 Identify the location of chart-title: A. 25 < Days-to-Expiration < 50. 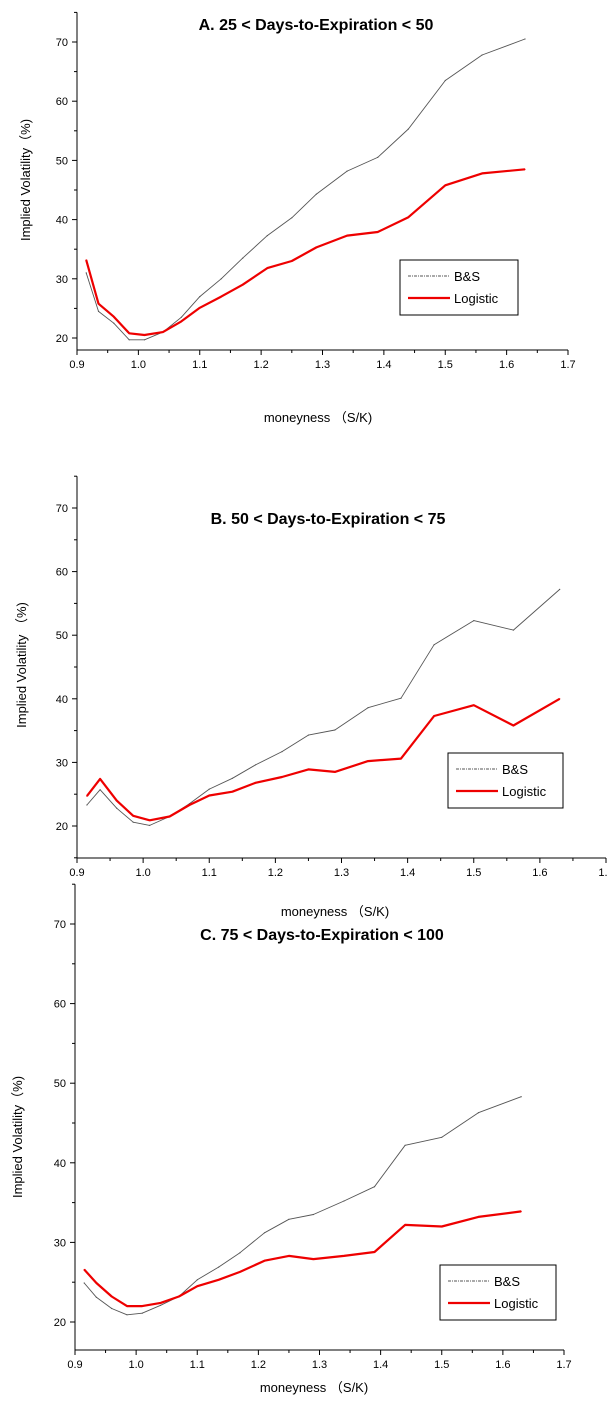
(316, 25).